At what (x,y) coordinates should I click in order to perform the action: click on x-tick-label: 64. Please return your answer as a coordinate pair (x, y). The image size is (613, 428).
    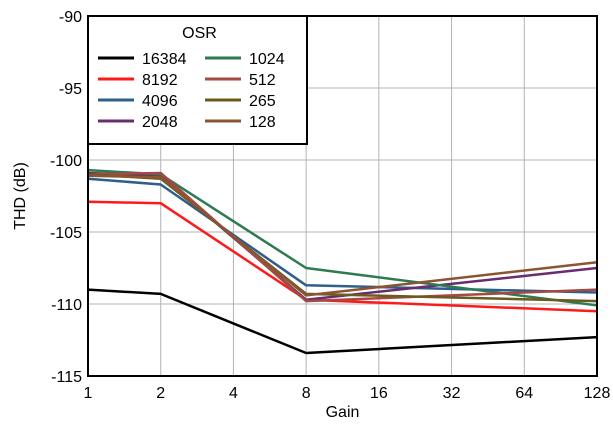
    Looking at the image, I should click on (524, 393).